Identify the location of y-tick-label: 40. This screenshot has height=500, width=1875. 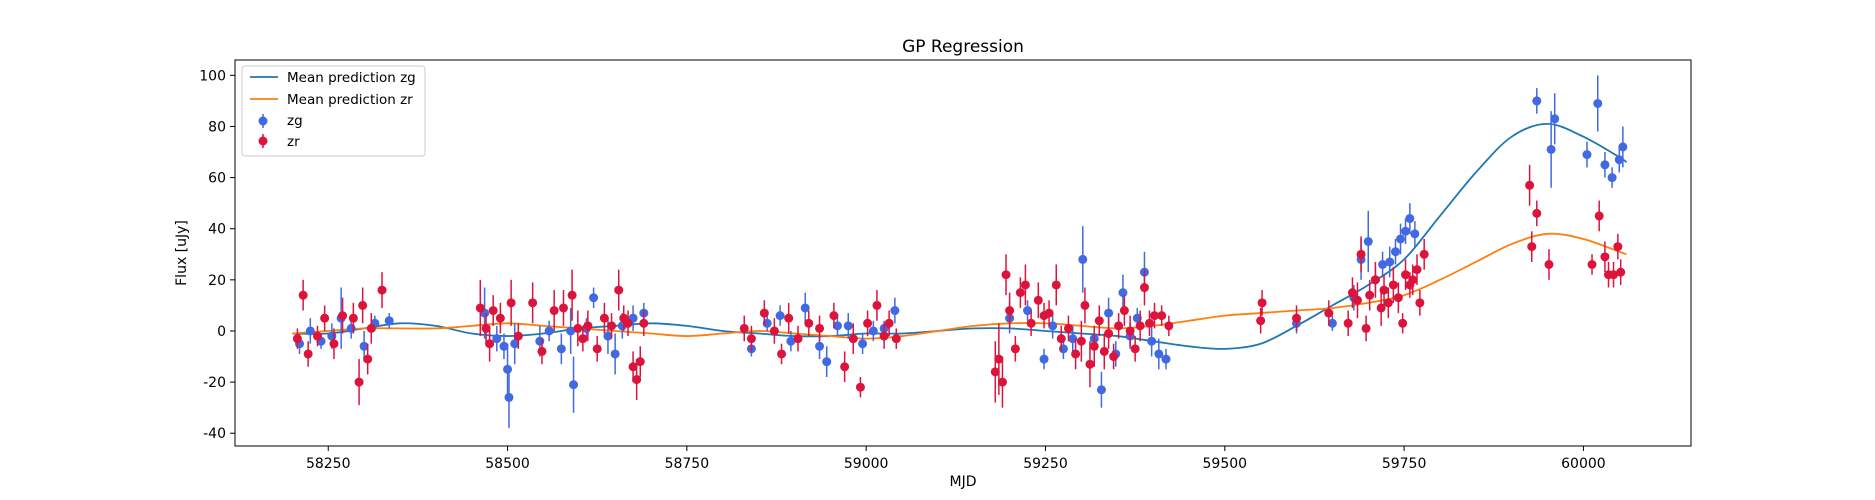
(217, 230).